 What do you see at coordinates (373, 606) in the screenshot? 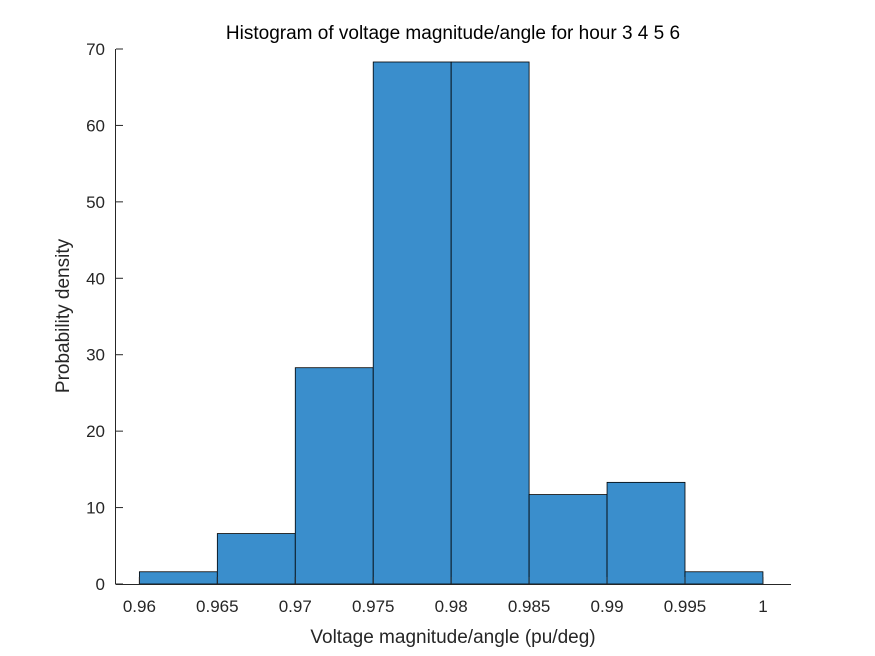
I see `x-tick-label: 0.975` at bounding box center [373, 606].